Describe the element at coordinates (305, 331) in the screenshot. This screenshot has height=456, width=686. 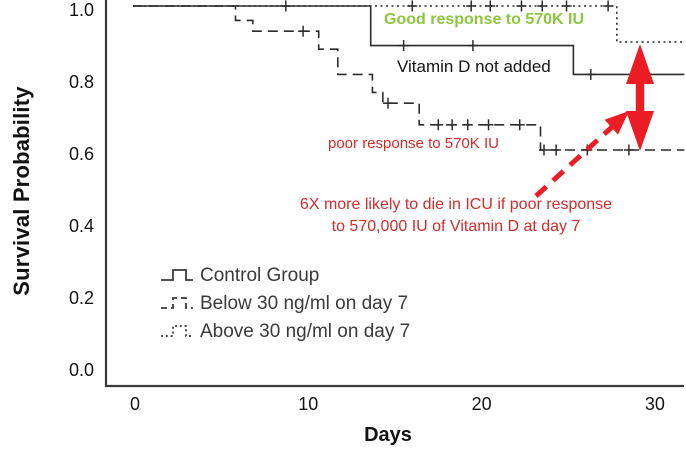
I see `legend-item-label: Above 30 ng/ml on day 7` at that location.